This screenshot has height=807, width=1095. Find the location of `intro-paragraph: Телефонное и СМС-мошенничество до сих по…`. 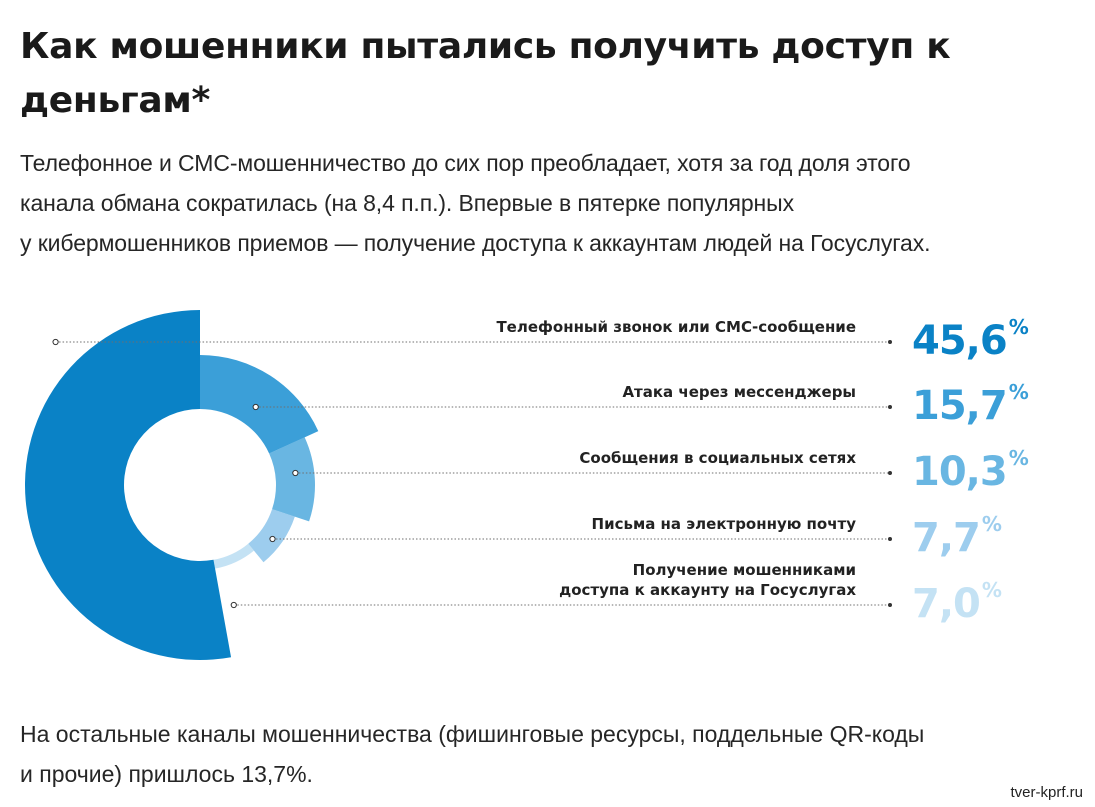

intro-paragraph: Телефонное и СМС-мошенничество до сих по… is located at coordinates (555, 203).